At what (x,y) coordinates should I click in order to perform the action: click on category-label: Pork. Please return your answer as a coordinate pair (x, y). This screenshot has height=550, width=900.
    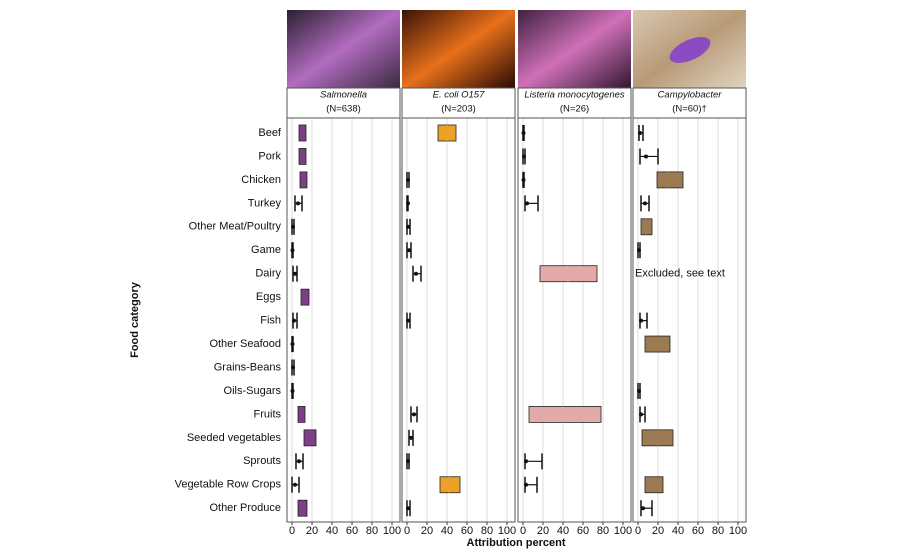
    Looking at the image, I should click on (269, 156).